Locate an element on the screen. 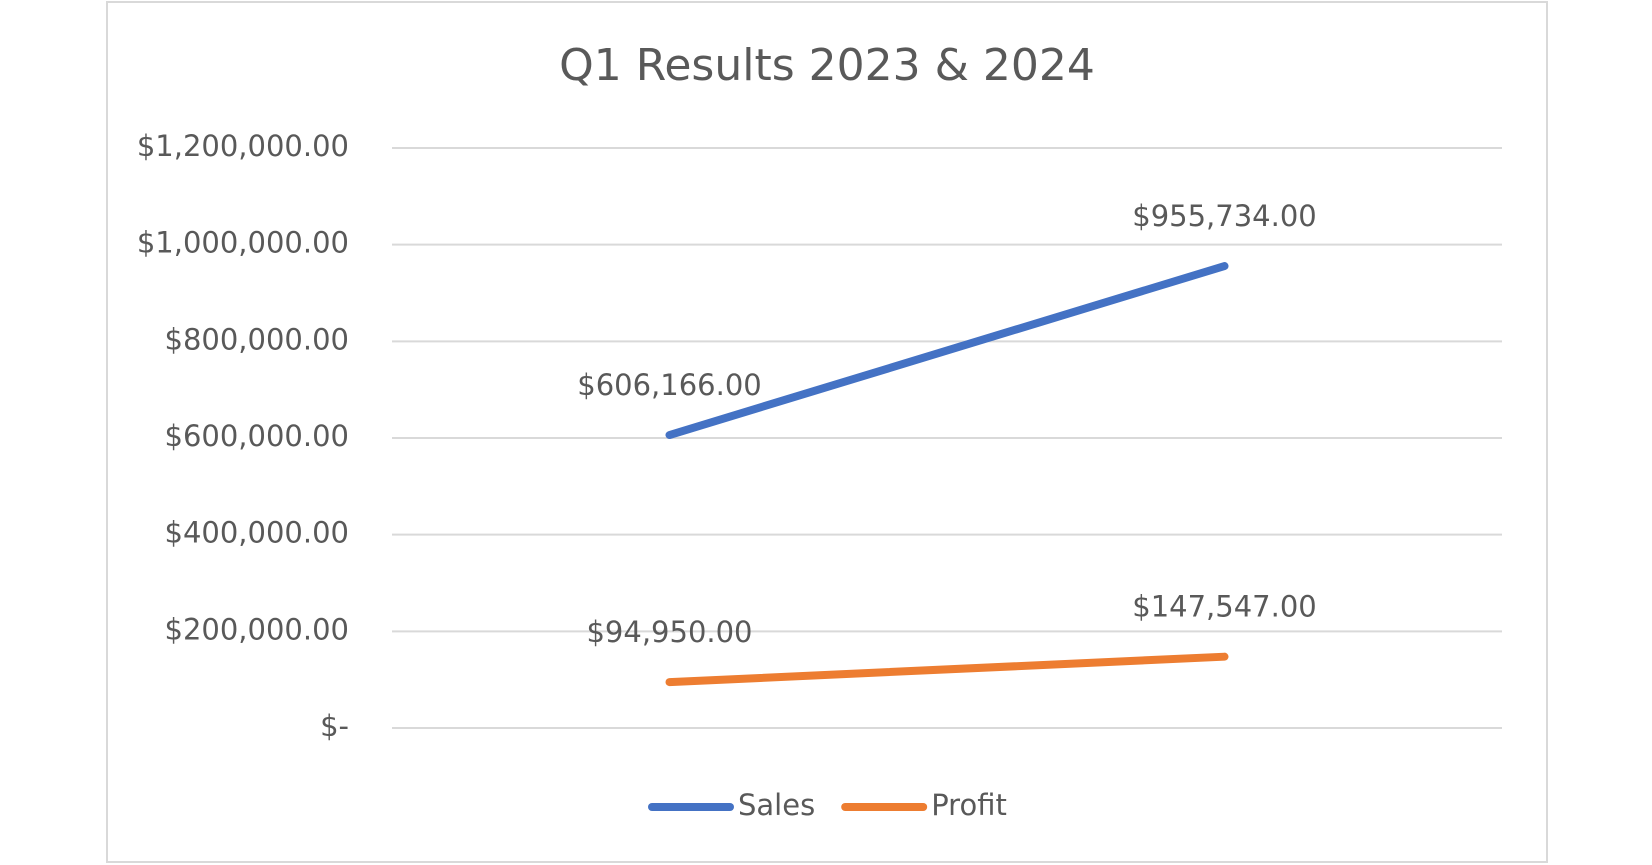 The width and height of the screenshot is (1652, 865). data-label: $955,734.00 is located at coordinates (1224, 216).